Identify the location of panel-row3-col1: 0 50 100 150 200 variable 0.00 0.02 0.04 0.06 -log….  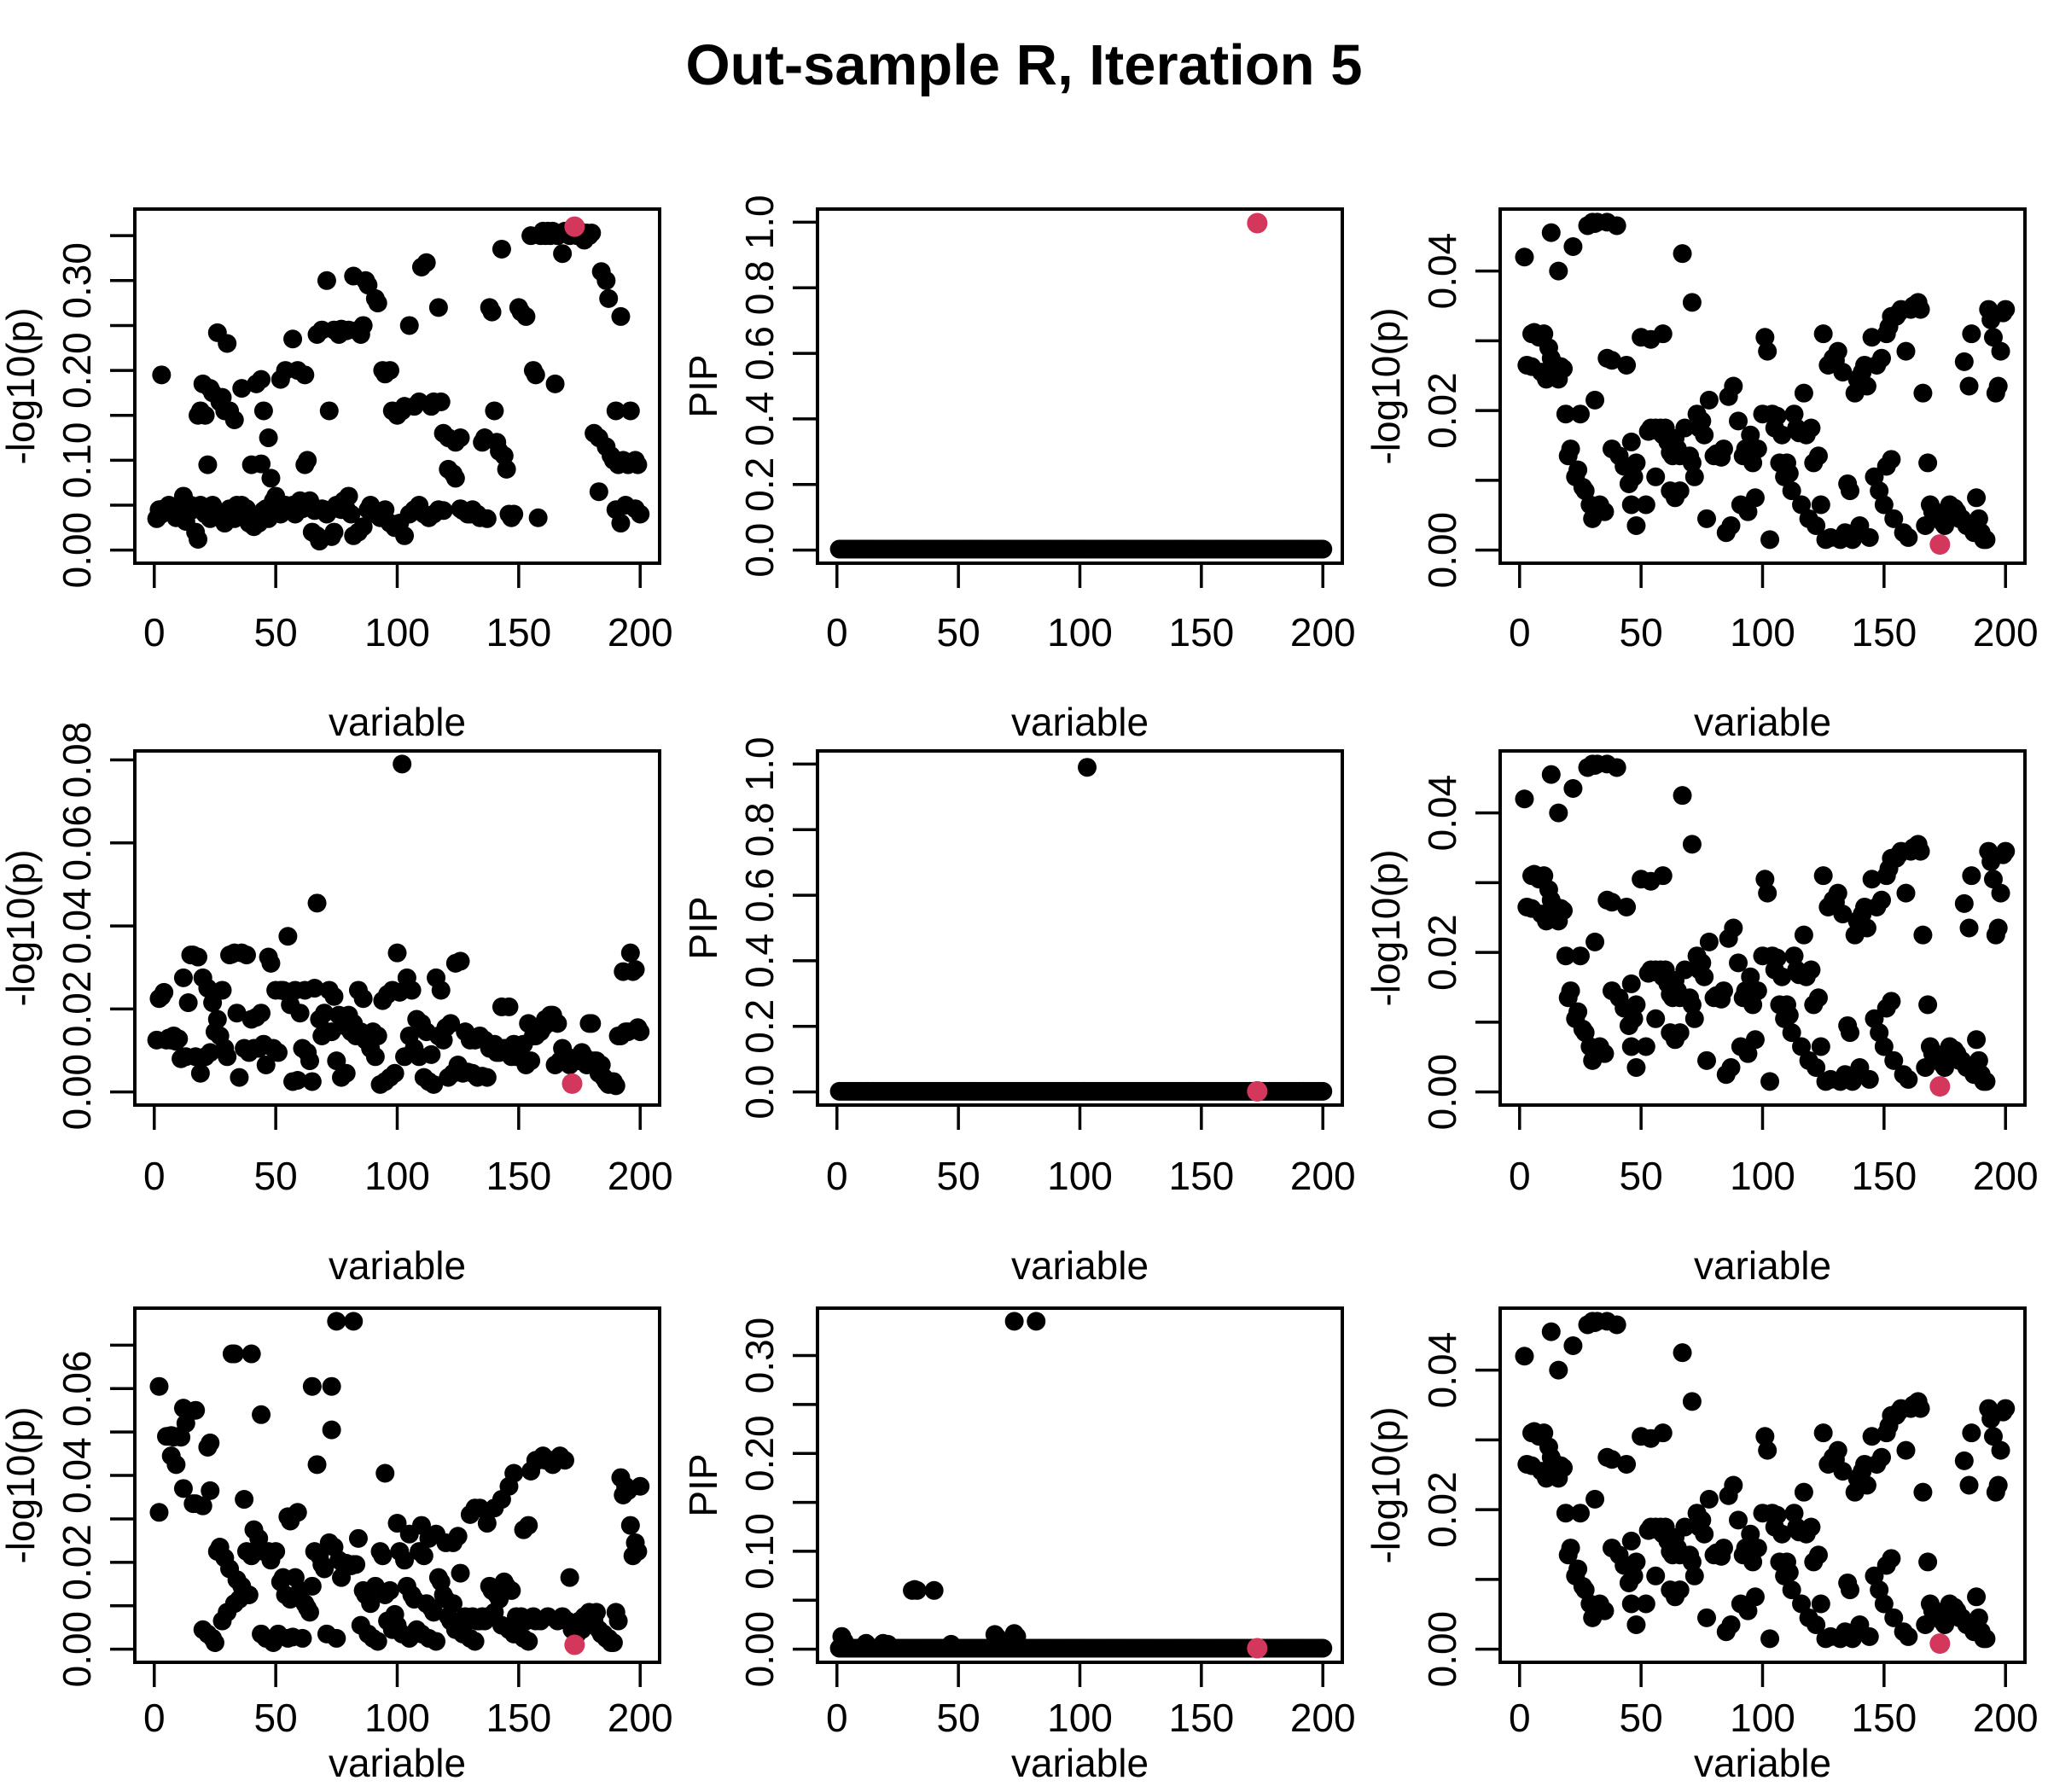
(336, 1545).